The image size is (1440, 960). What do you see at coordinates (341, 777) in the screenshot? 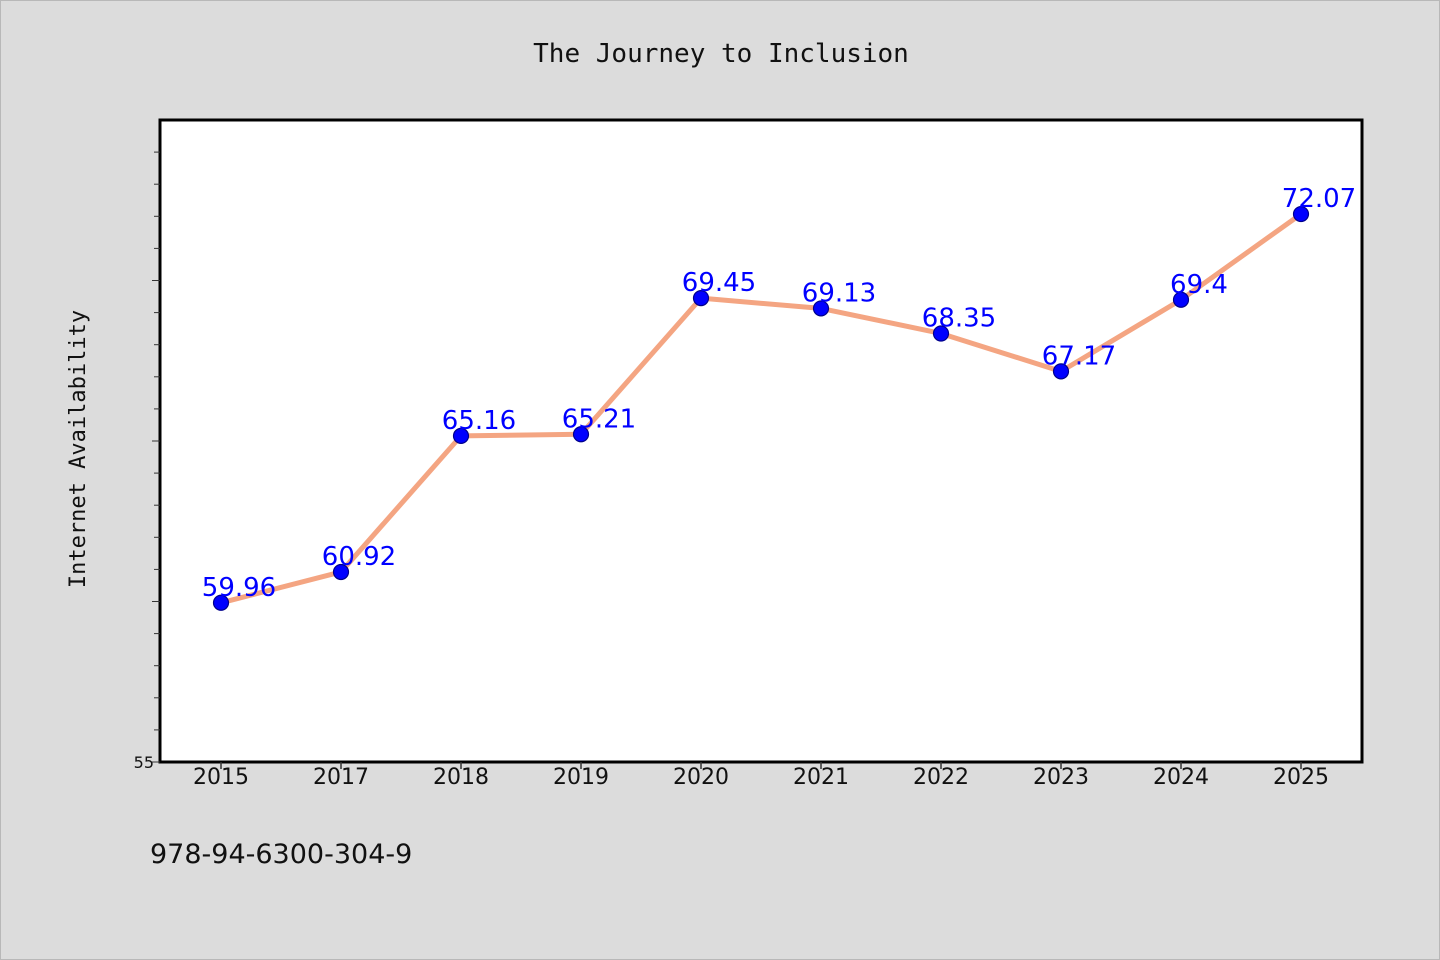
I see `x-tick-label: 2017` at bounding box center [341, 777].